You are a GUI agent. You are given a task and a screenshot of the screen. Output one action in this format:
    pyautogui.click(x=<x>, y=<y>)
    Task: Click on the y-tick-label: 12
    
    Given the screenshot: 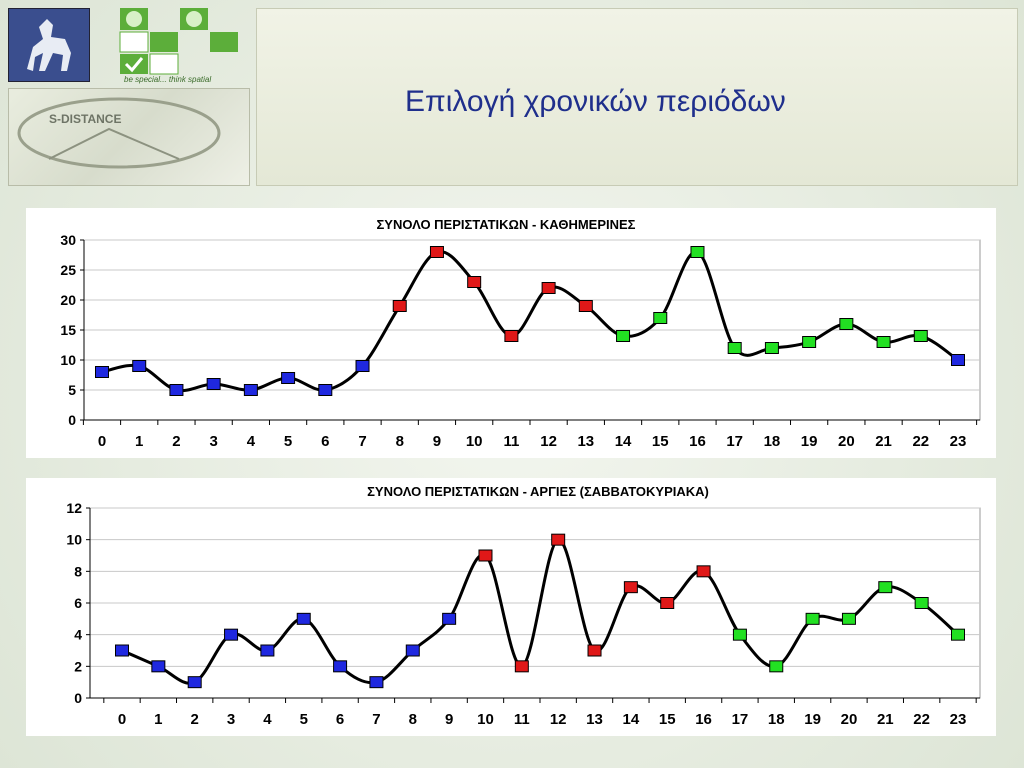 What is the action you would take?
    pyautogui.click(x=74, y=508)
    